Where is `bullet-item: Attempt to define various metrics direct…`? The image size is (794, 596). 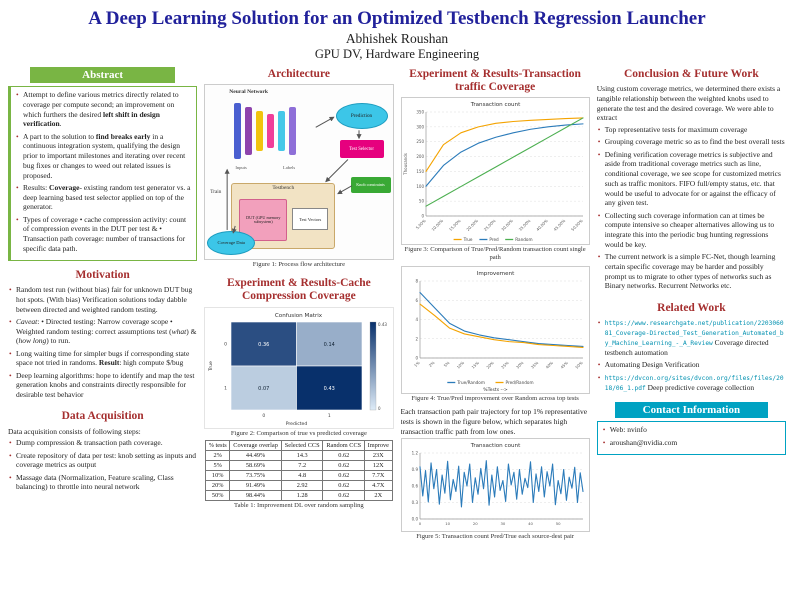
bullet-item: Attempt to define various metrics direct… is located at coordinates (103, 109).